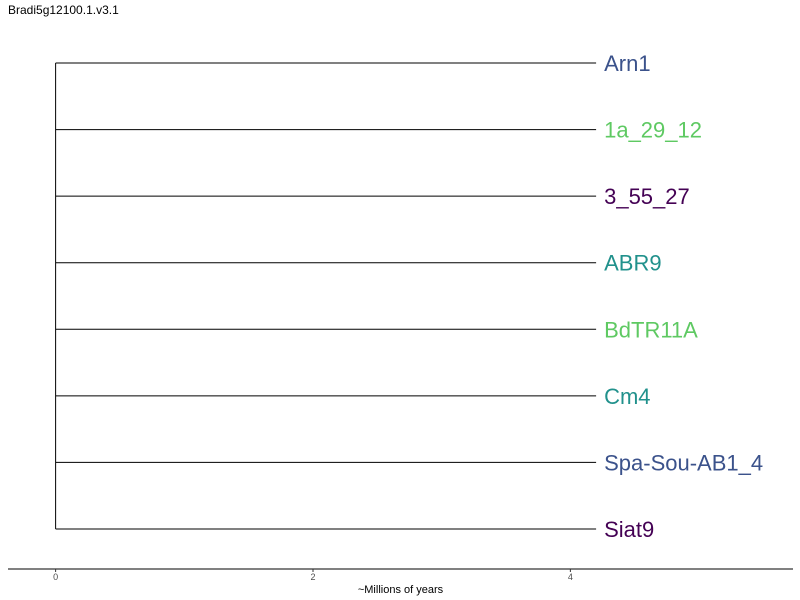 This screenshot has height=600, width=800. What do you see at coordinates (629, 529) in the screenshot?
I see `tip-label: Siat9` at bounding box center [629, 529].